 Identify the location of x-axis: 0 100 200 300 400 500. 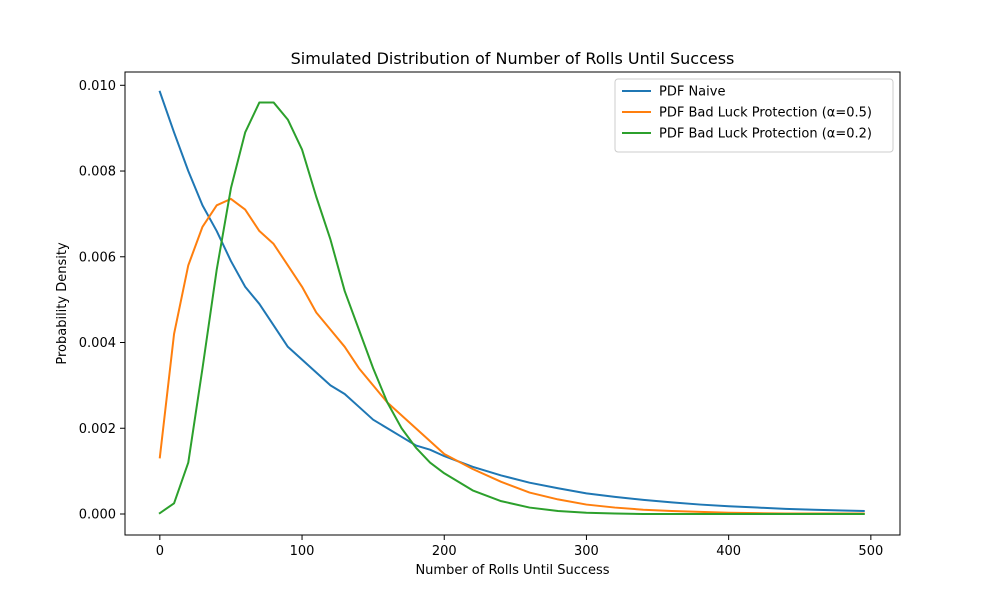
(519, 547).